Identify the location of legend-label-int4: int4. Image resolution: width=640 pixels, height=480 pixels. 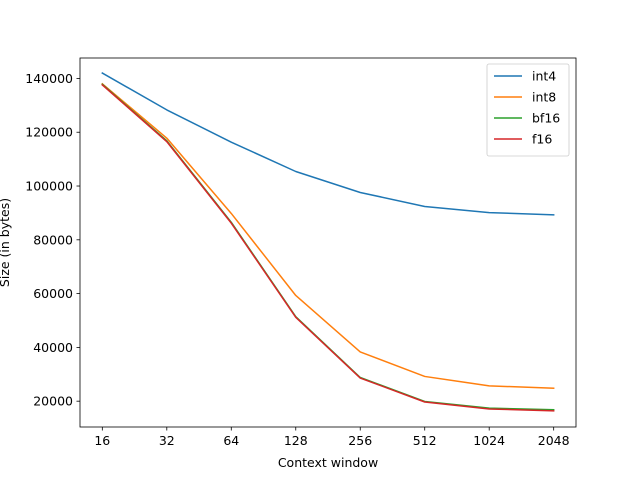
(544, 76).